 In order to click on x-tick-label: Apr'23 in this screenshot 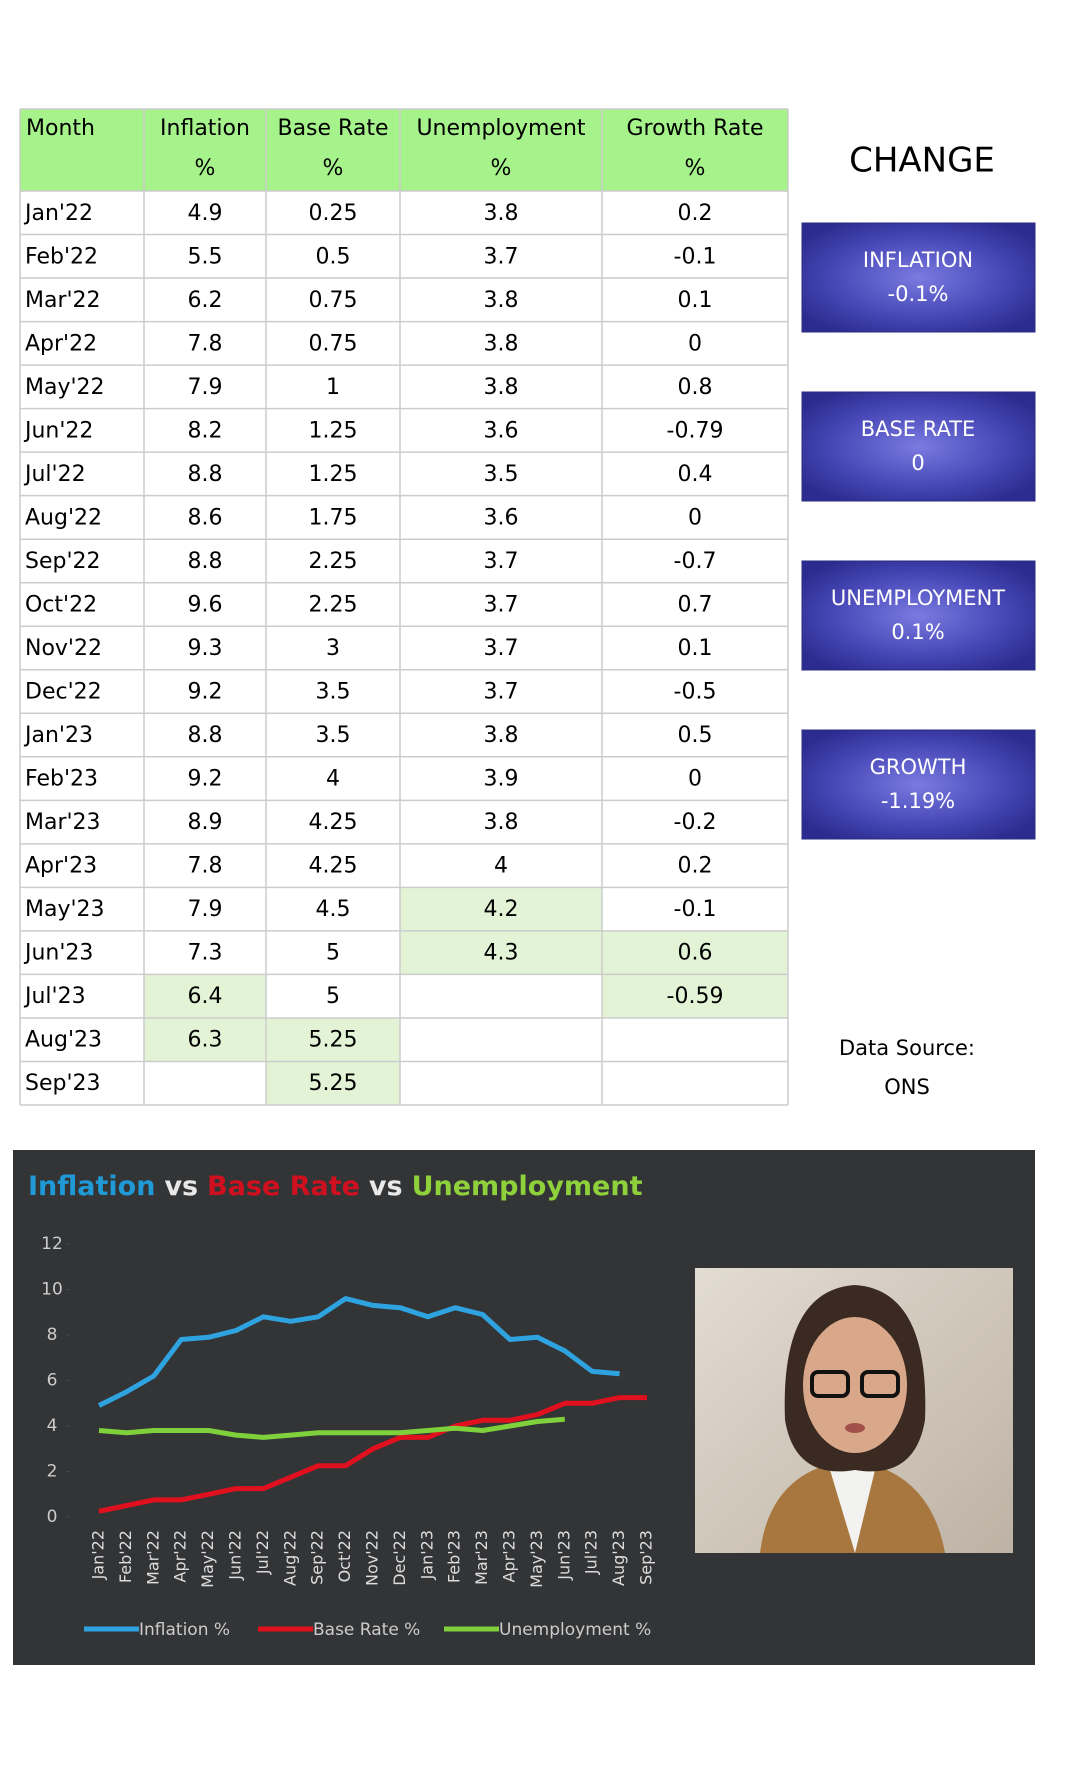, I will do `click(509, 1556)`.